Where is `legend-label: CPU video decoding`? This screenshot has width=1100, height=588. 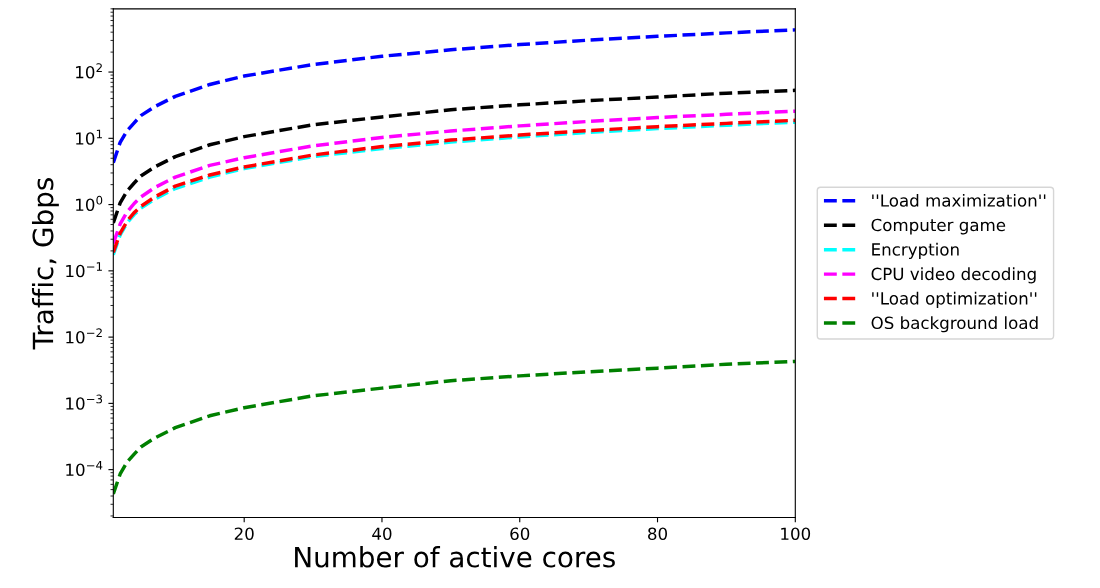
legend-label: CPU video decoding is located at coordinates (953, 275).